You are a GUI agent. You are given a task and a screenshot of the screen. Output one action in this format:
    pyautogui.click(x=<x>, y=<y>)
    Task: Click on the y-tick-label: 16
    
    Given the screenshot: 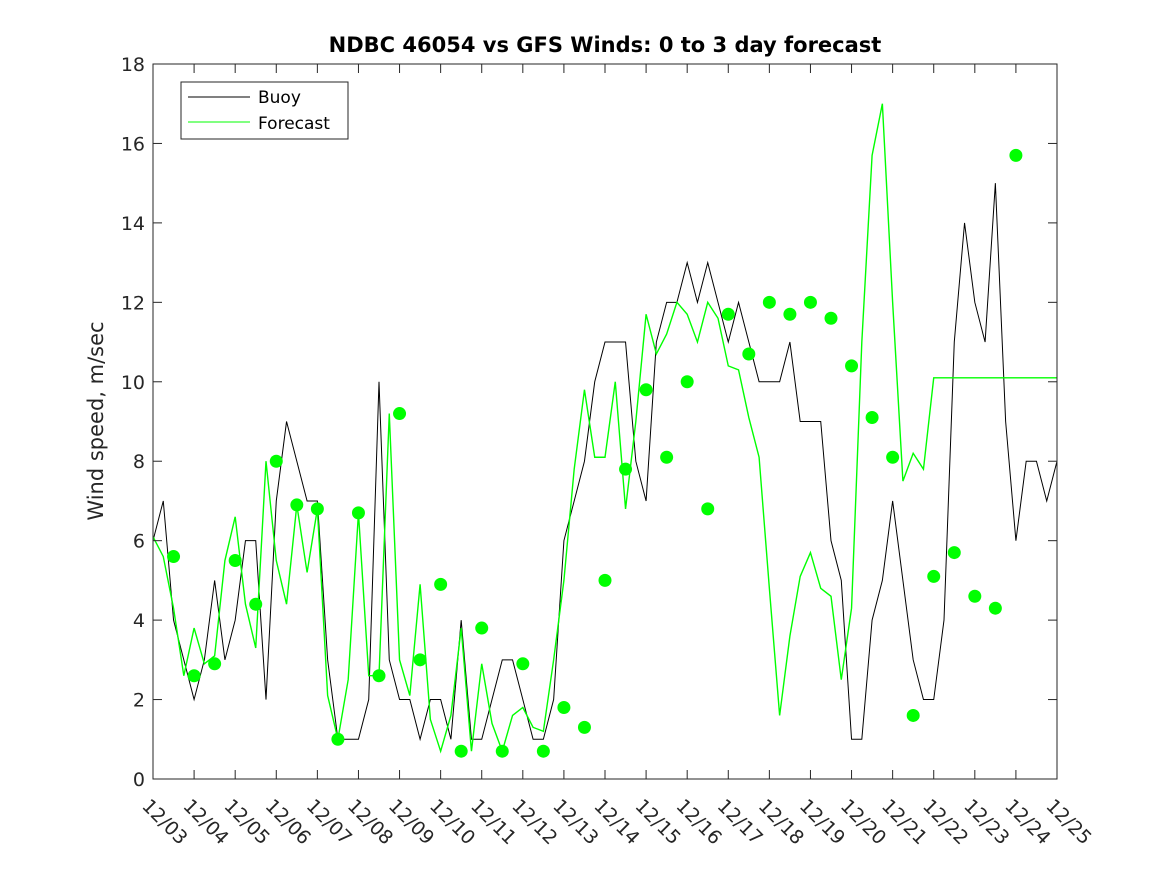 What is the action you would take?
    pyautogui.click(x=133, y=144)
    